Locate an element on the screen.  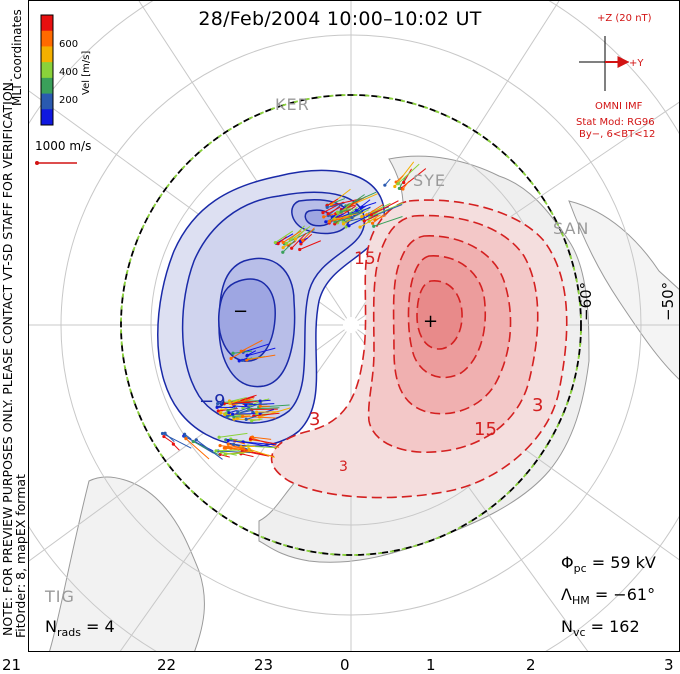
colorbar-label: Vel [m/s] is located at coordinates (86, 72).